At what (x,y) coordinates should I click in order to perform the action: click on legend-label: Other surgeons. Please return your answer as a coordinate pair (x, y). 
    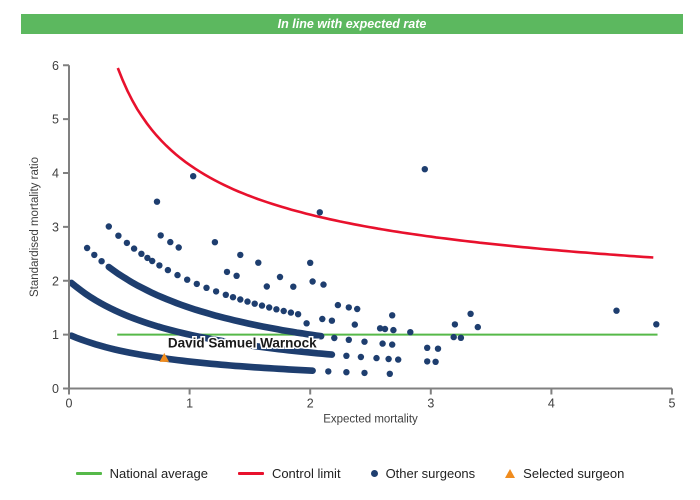
    Looking at the image, I should click on (430, 473).